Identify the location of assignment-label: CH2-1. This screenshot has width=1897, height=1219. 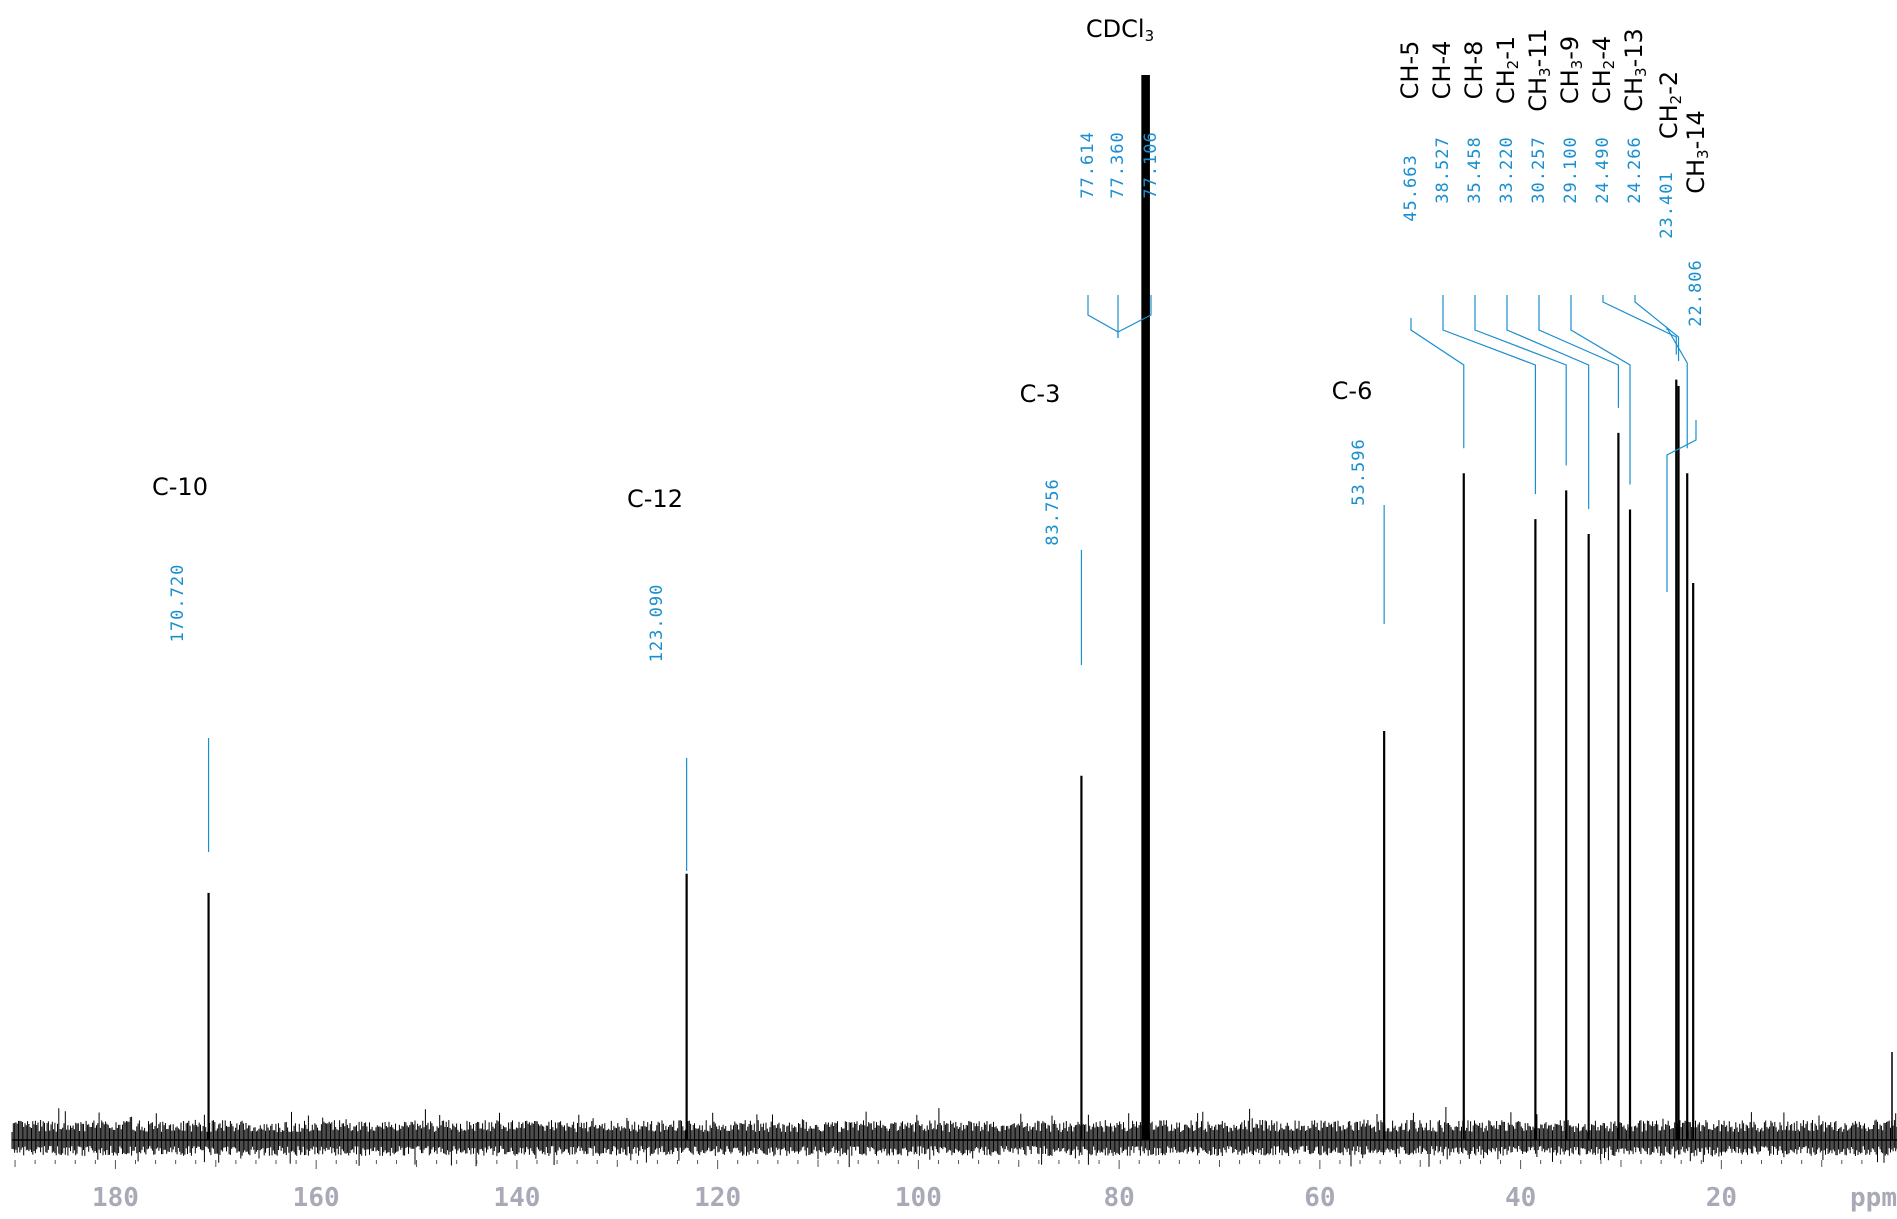
(1507, 70).